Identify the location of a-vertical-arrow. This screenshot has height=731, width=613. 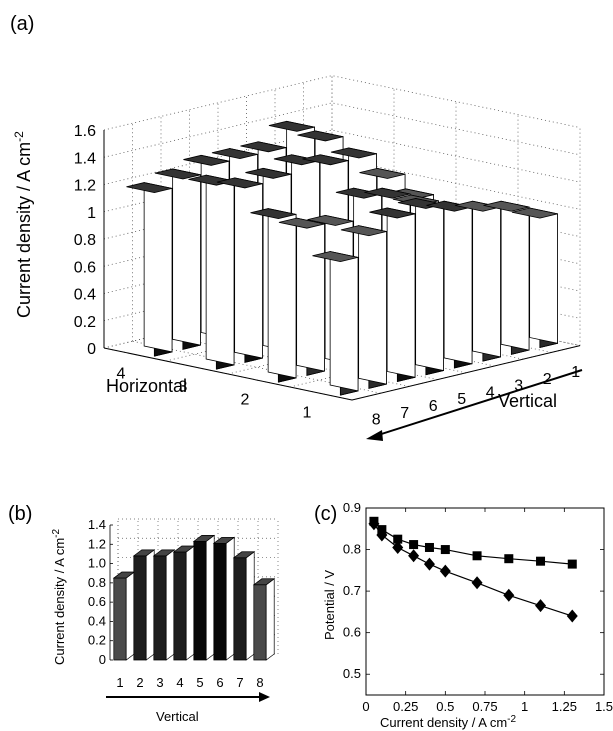
(474, 405).